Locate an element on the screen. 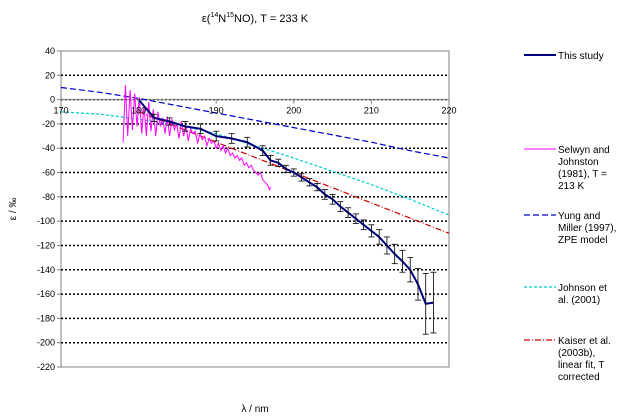 Image resolution: width=635 pixels, height=420 pixels. y-tick-label: -100 is located at coordinates (46, 221).